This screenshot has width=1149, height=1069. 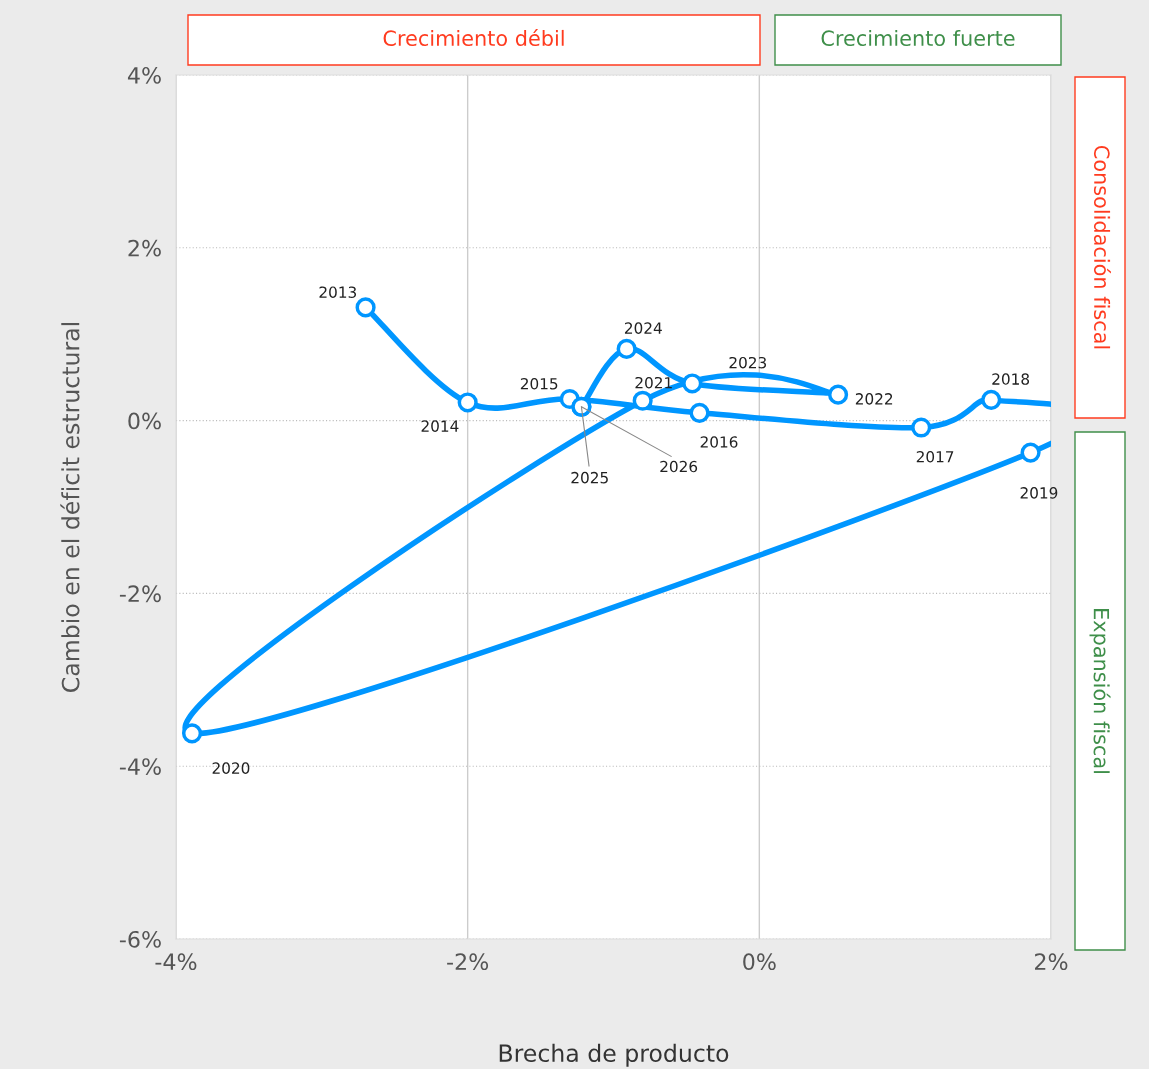 I want to click on annotation: 2023, so click(x=748, y=362).